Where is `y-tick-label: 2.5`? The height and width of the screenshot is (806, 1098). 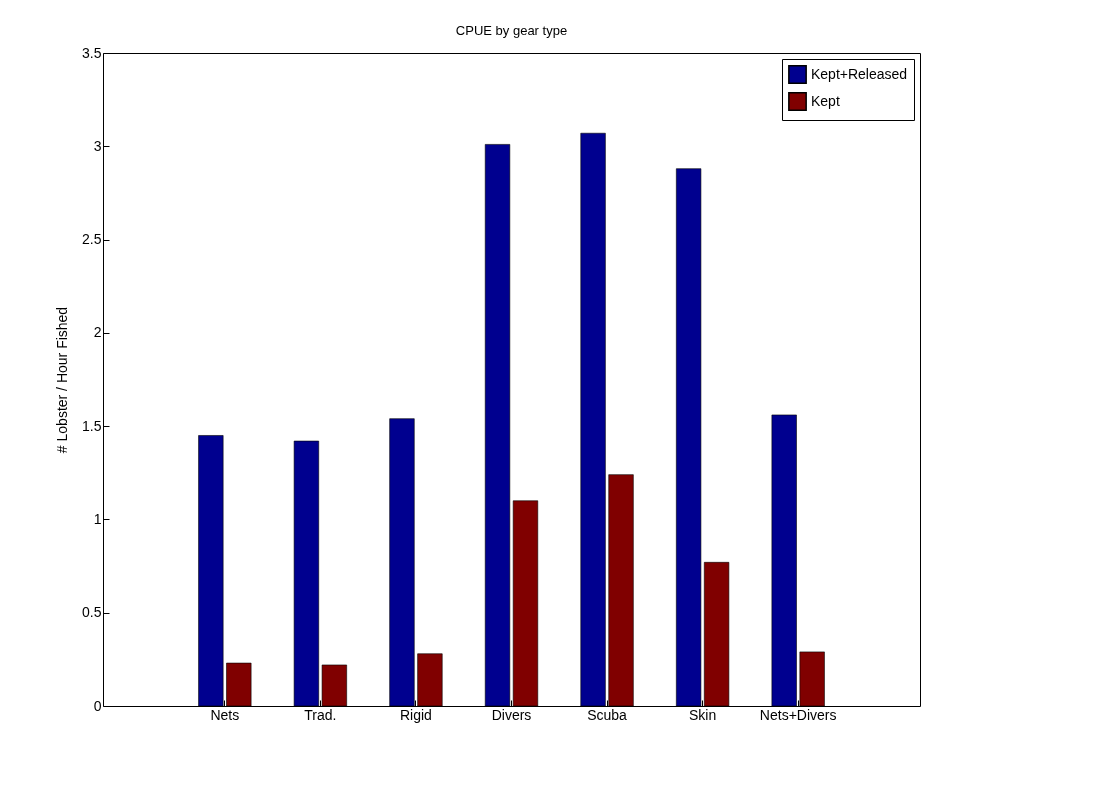 y-tick-label: 2.5 is located at coordinates (92, 239).